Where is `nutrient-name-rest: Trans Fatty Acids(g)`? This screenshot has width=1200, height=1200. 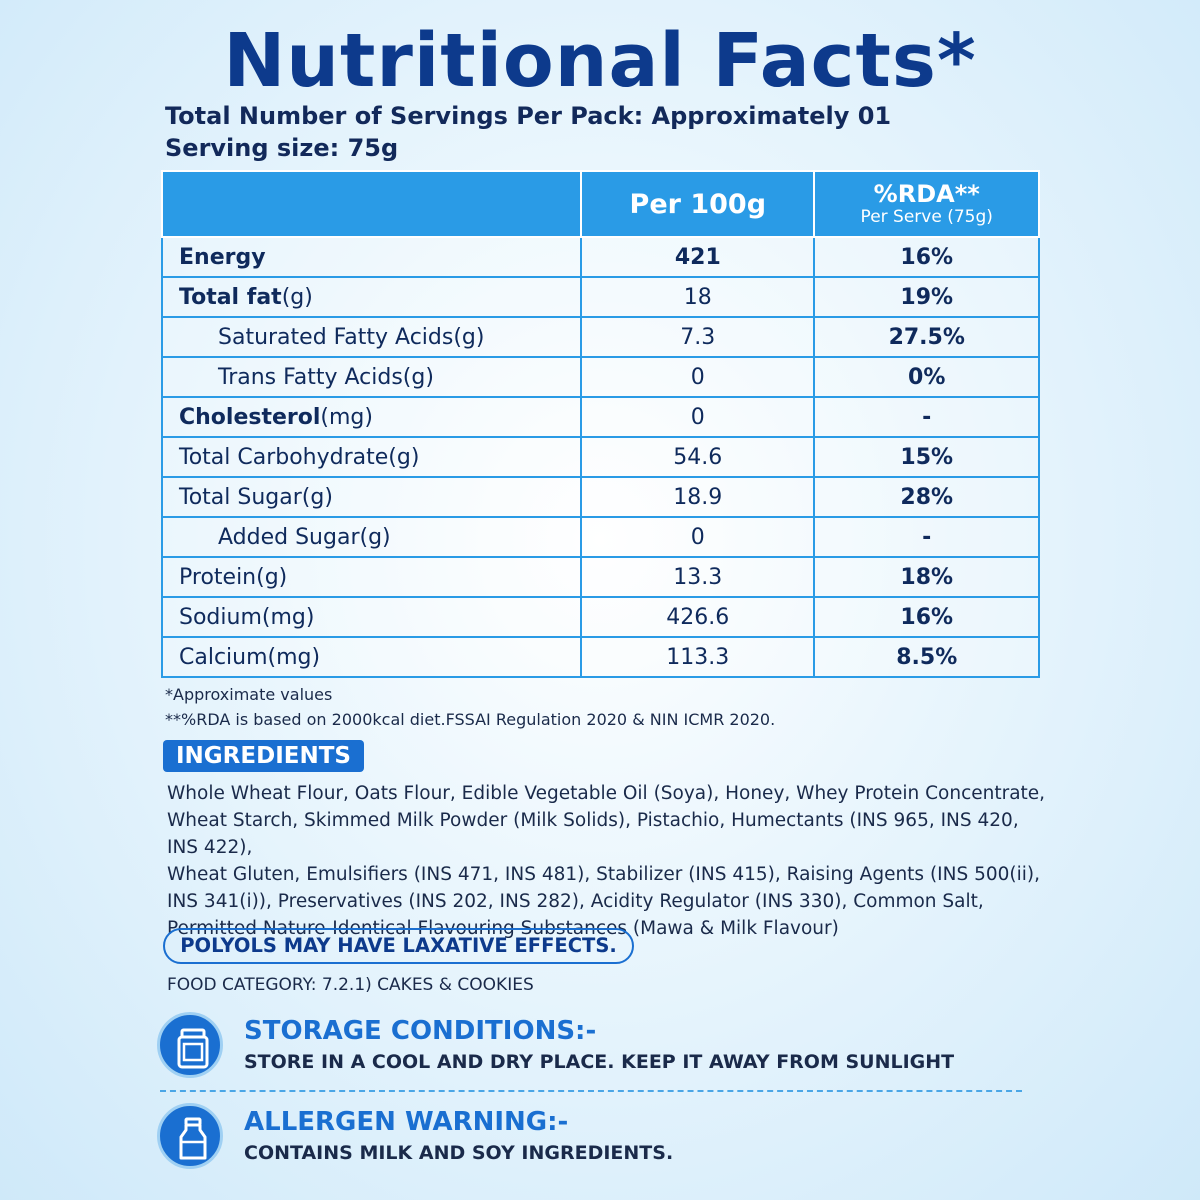 nutrient-name-rest: Trans Fatty Acids(g) is located at coordinates (326, 377).